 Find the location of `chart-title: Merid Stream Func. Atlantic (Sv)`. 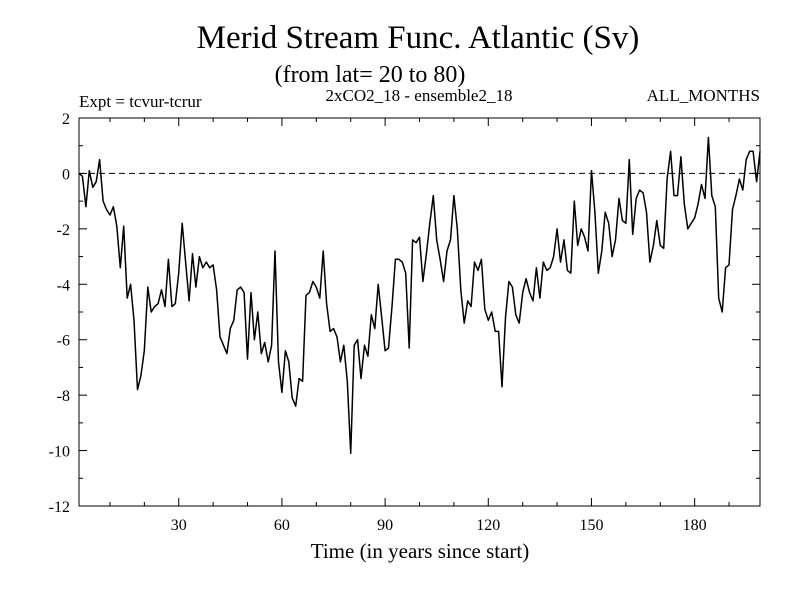

chart-title: Merid Stream Func. Atlantic (Sv) is located at coordinates (418, 38).